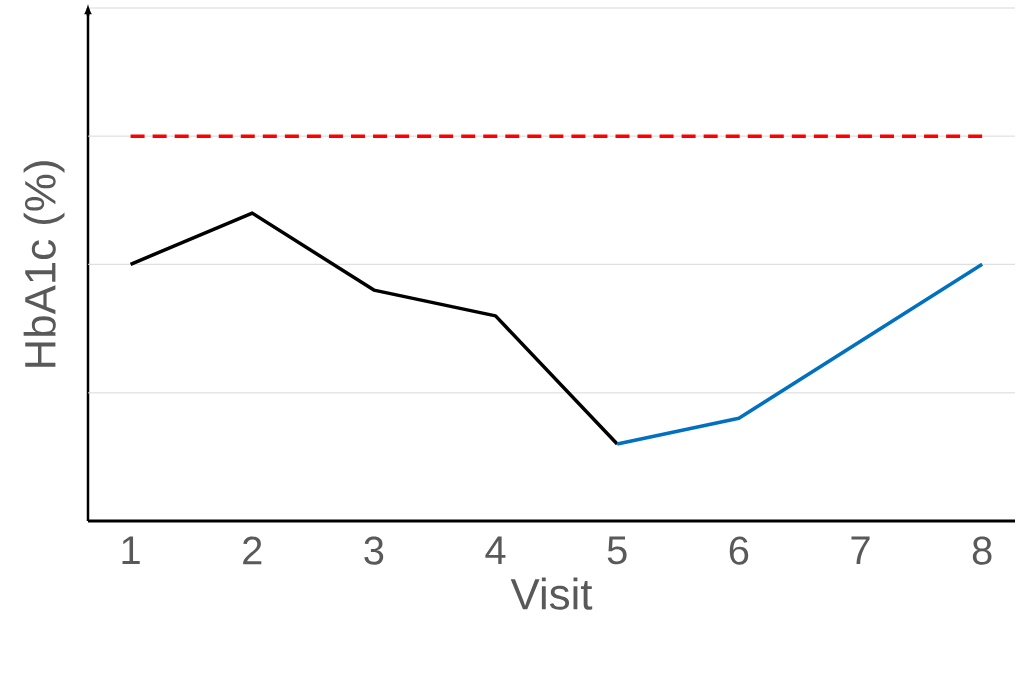 The width and height of the screenshot is (1035, 676). What do you see at coordinates (551, 593) in the screenshot?
I see `x-axis-title: Visit` at bounding box center [551, 593].